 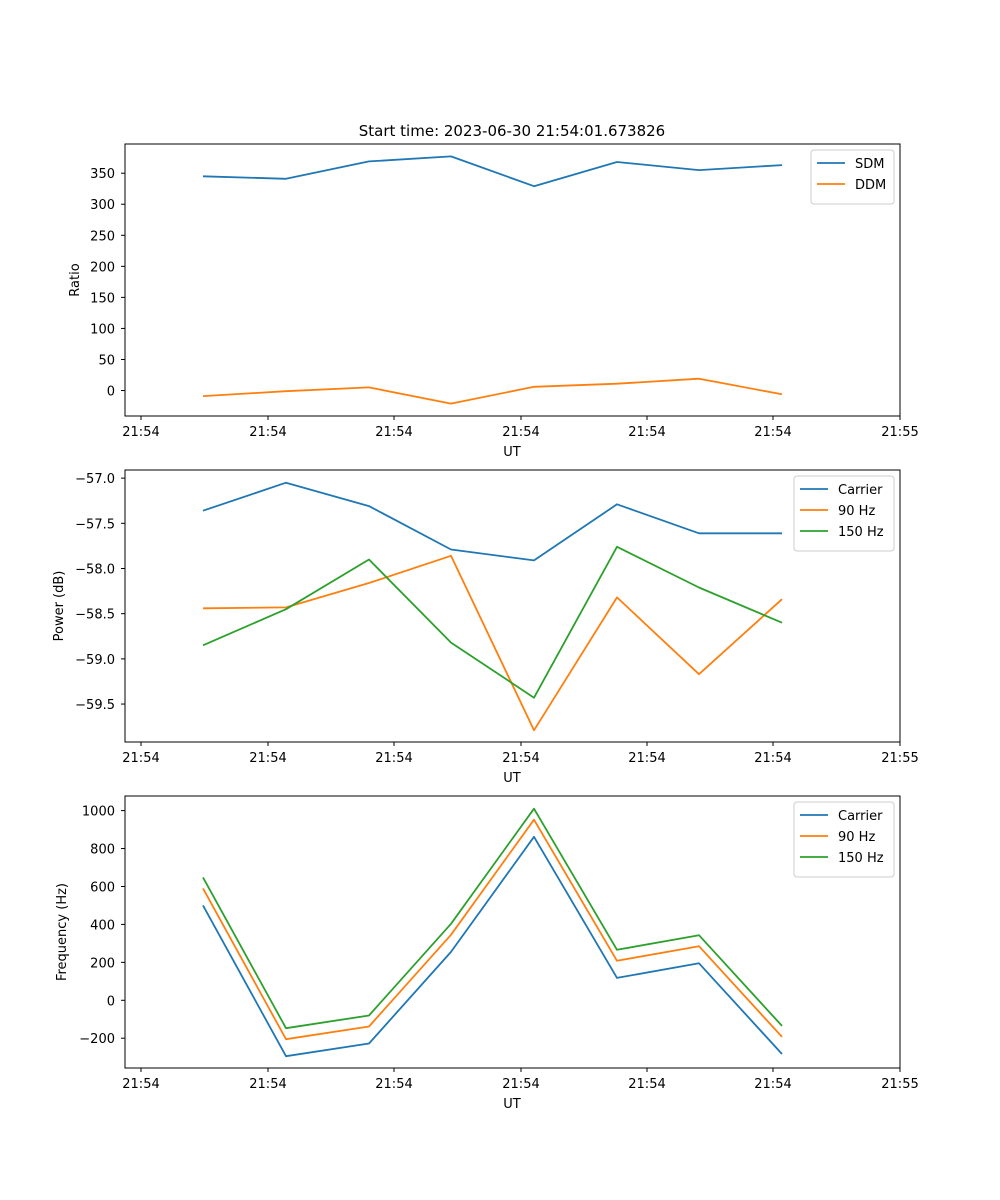 I want to click on y-tick-label: 800, so click(x=102, y=850).